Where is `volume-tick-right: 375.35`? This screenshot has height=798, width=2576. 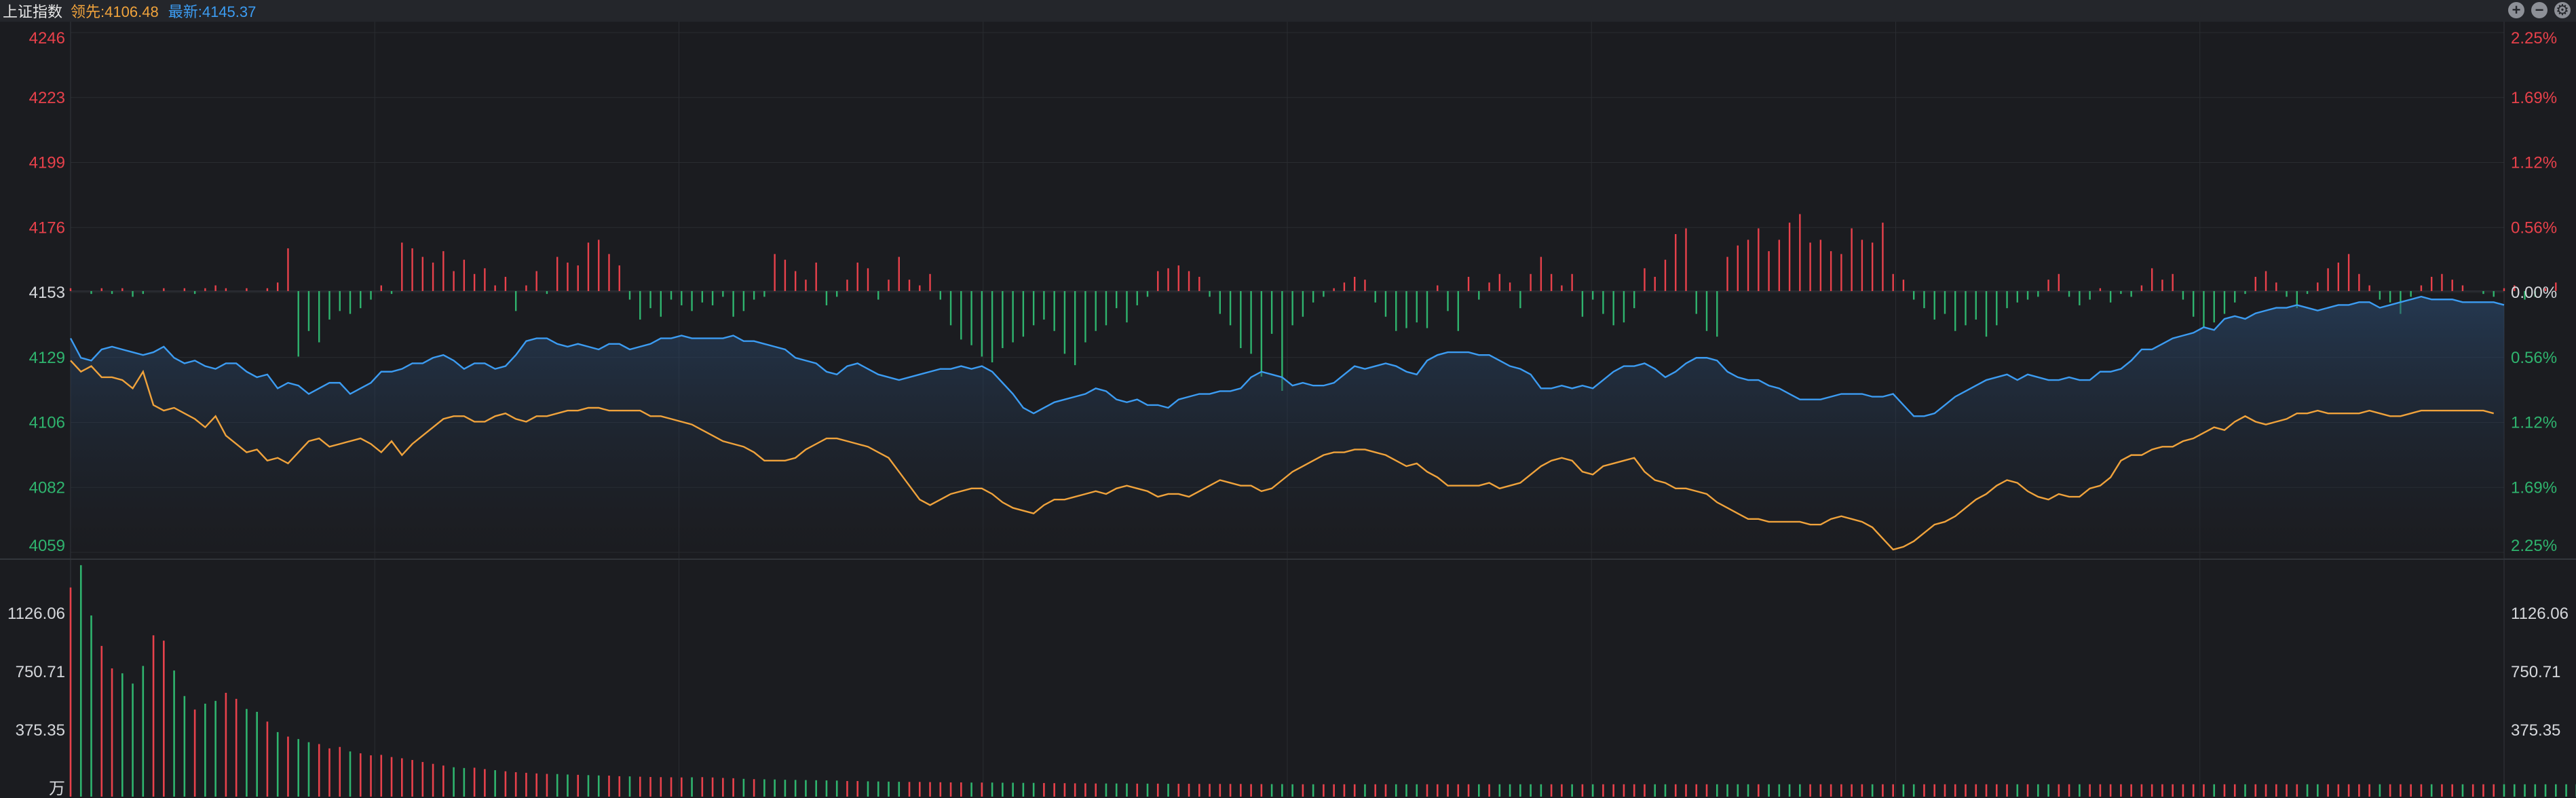 volume-tick-right: 375.35 is located at coordinates (2536, 730).